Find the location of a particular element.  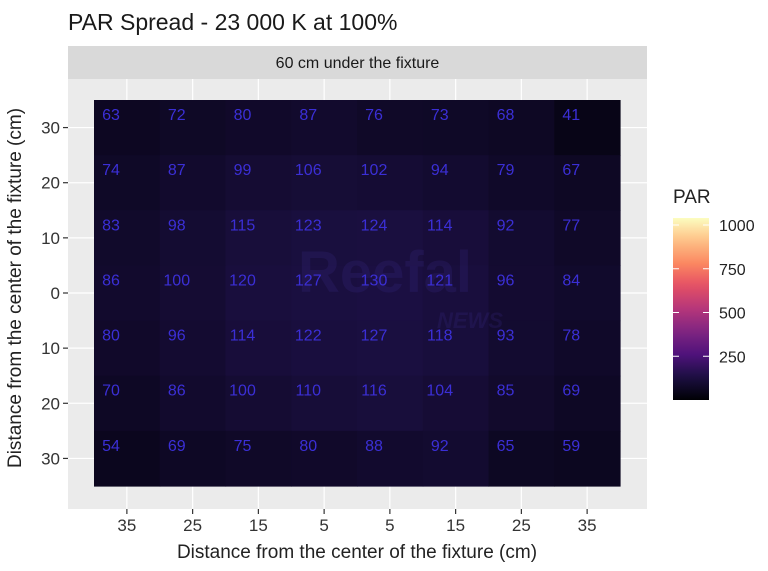

cell-value-label: 69 is located at coordinates (177, 446).